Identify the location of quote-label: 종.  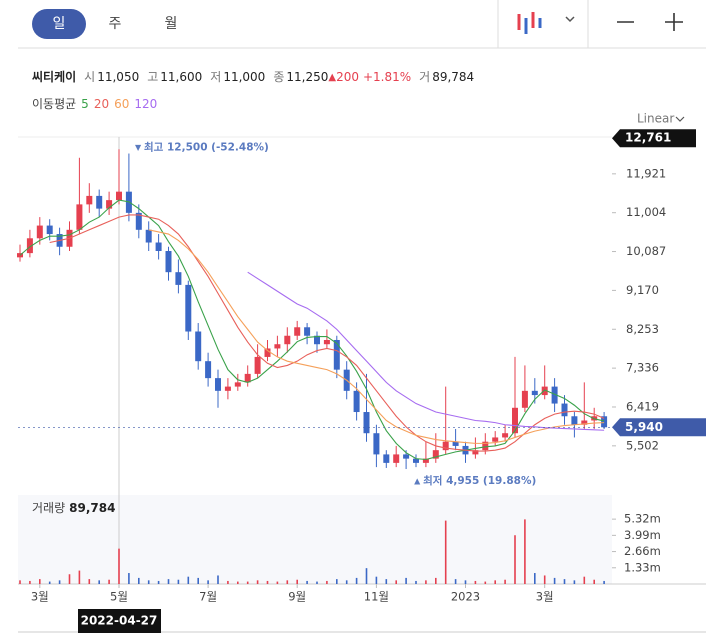
(278, 77).